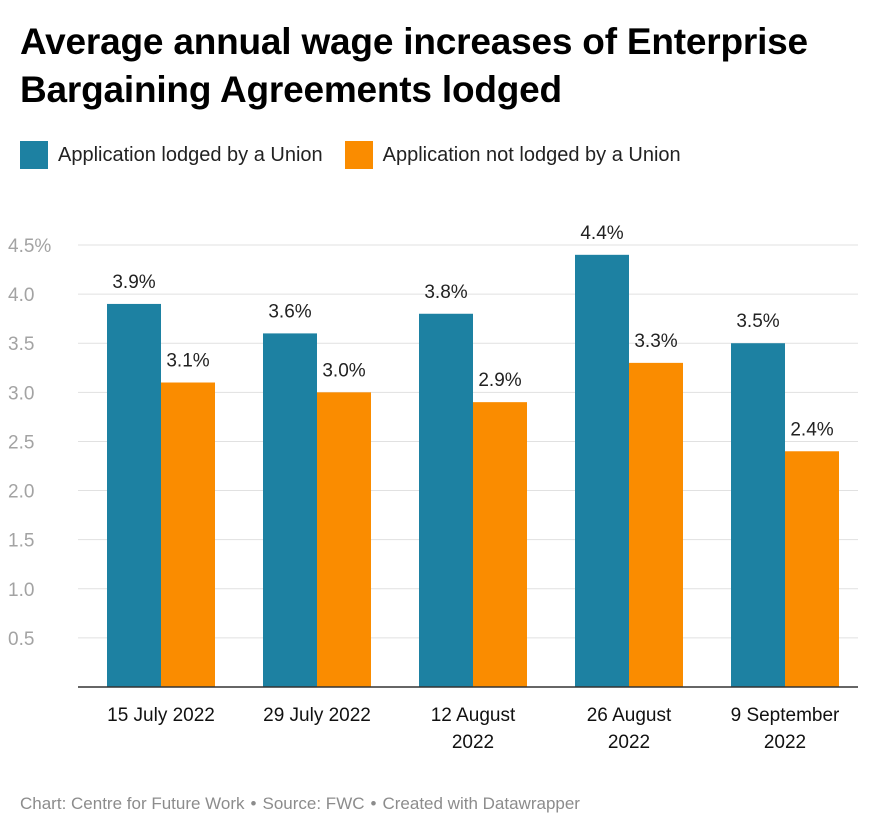  Describe the element at coordinates (785, 729) in the screenshot. I see `x-tick-label: 9 September 2022` at that location.